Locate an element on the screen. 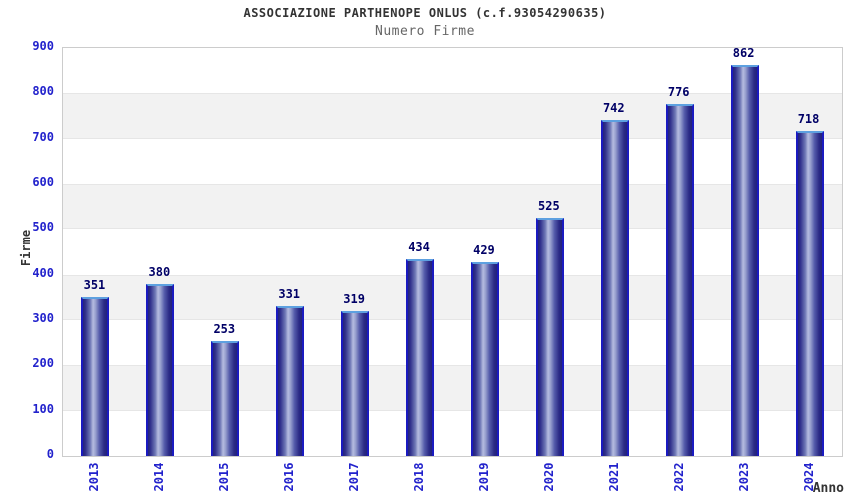 The width and height of the screenshot is (850, 500). y-tick-label: 500 is located at coordinates (43, 227).